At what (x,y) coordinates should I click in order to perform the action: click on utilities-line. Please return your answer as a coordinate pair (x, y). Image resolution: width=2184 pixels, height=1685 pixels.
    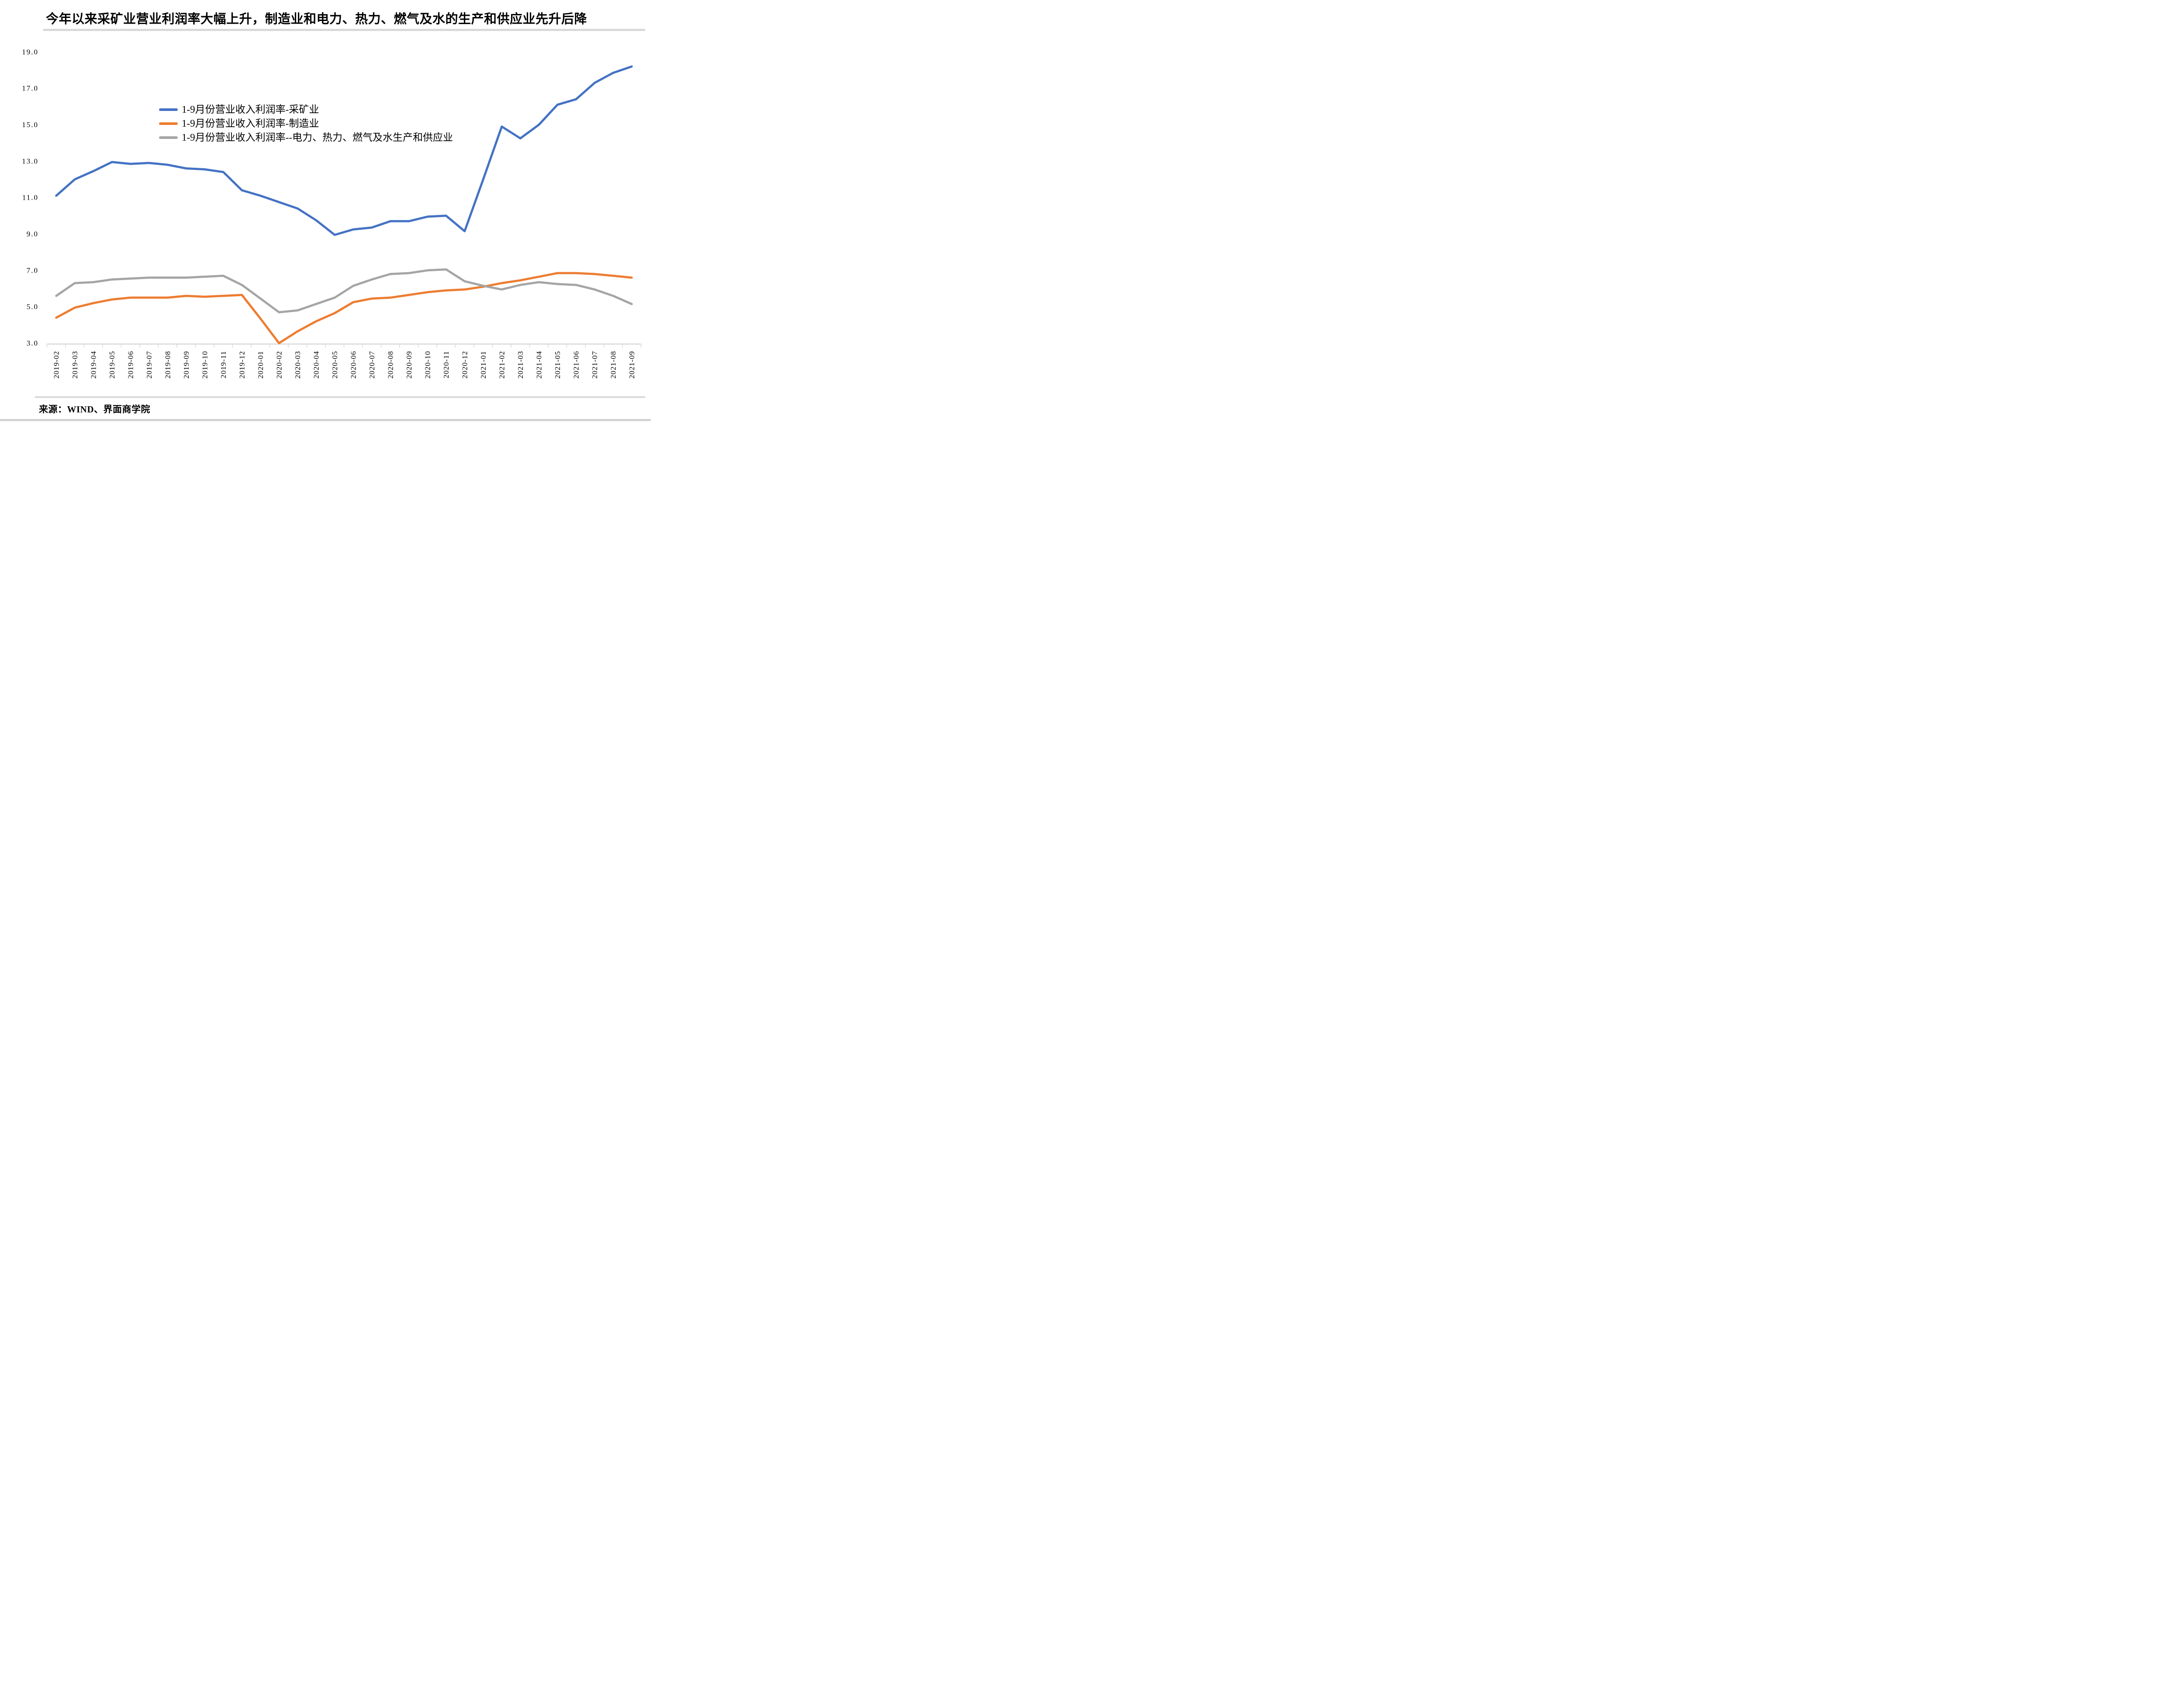
    Looking at the image, I should click on (344, 291).